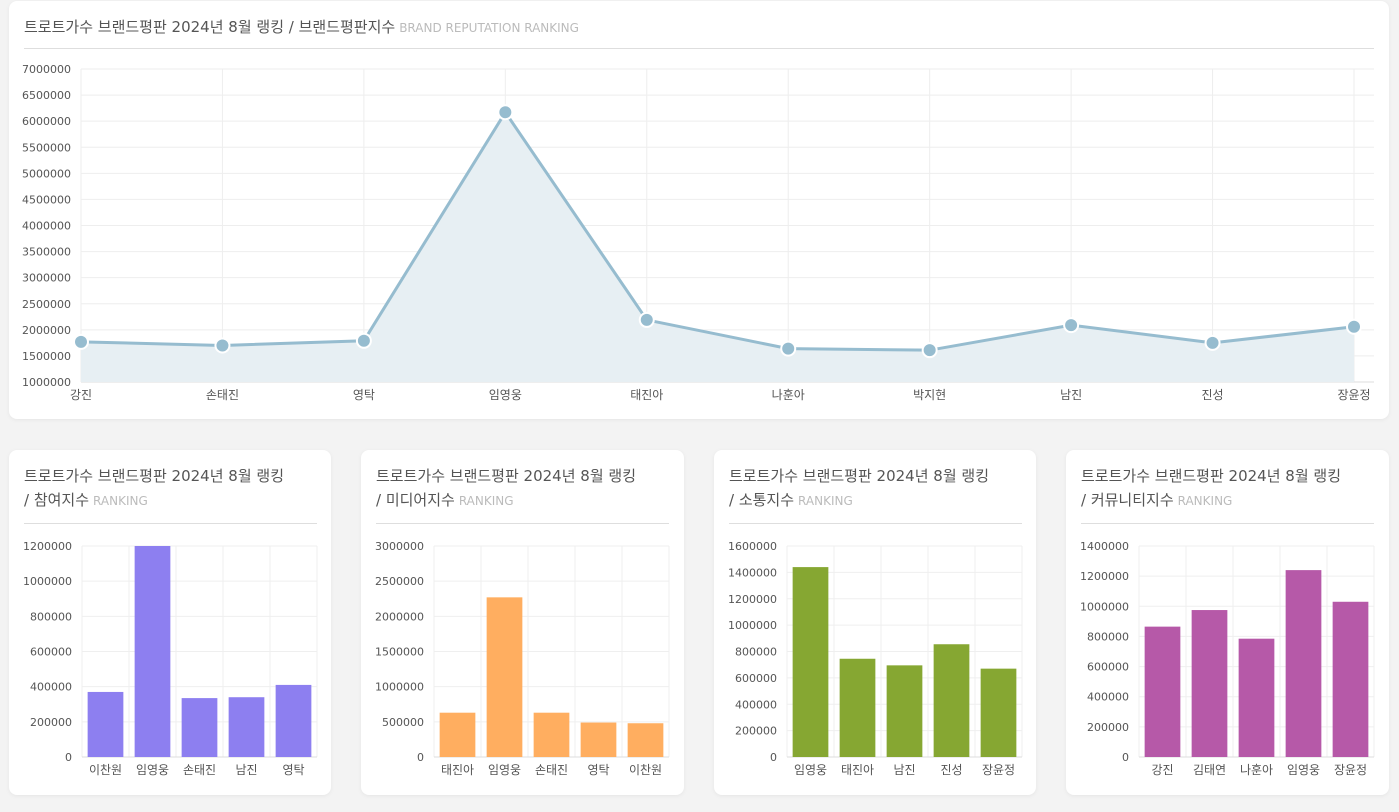 The image size is (1399, 812). Describe the element at coordinates (46, 121) in the screenshot. I see `y-tick-label: 6000000` at that location.